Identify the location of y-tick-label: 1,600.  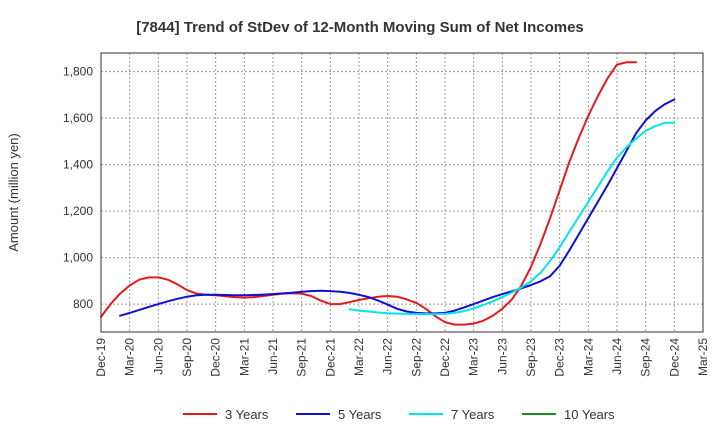
(78, 118).